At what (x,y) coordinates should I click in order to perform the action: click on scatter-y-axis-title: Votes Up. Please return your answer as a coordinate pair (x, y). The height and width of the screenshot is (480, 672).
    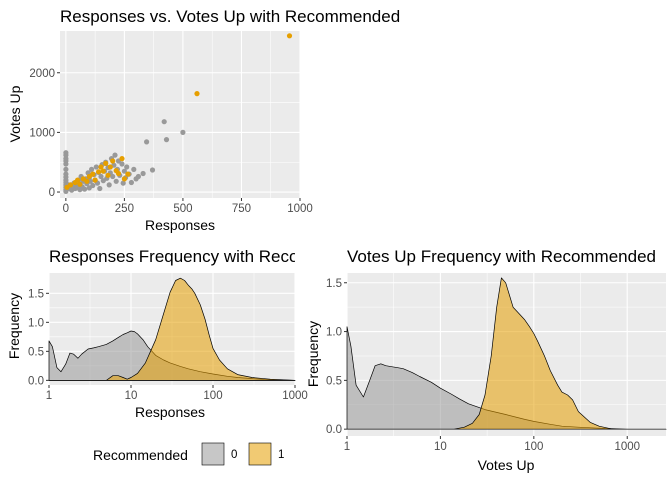
    Looking at the image, I should click on (15, 113).